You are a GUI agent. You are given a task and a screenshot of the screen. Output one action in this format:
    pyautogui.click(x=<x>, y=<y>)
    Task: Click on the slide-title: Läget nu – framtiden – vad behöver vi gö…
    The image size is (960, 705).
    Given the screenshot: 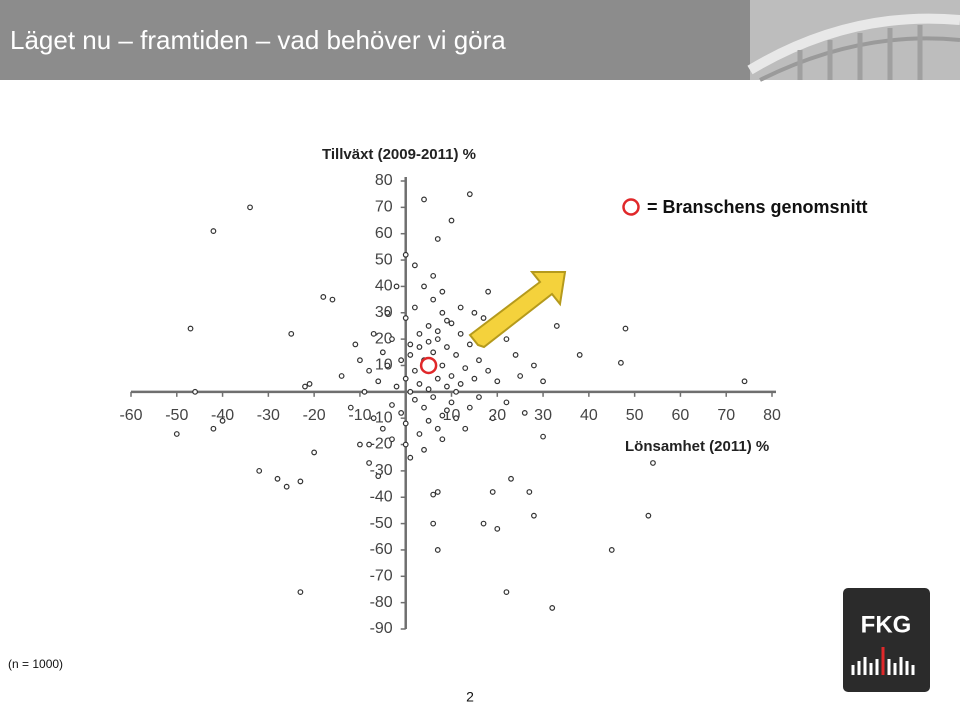 What is the action you would take?
    pyautogui.click(x=258, y=40)
    